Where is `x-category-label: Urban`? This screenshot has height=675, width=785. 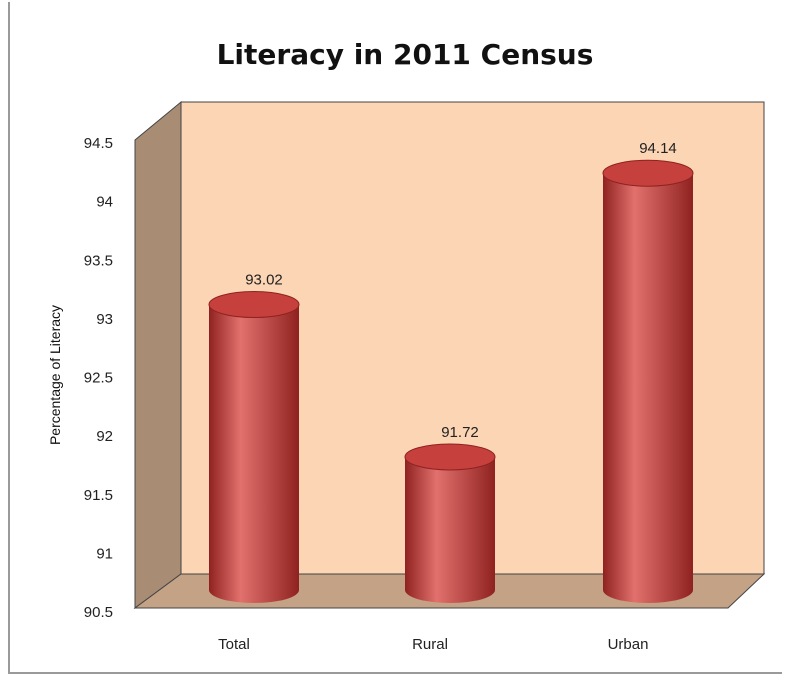 x-category-label: Urban is located at coordinates (628, 644).